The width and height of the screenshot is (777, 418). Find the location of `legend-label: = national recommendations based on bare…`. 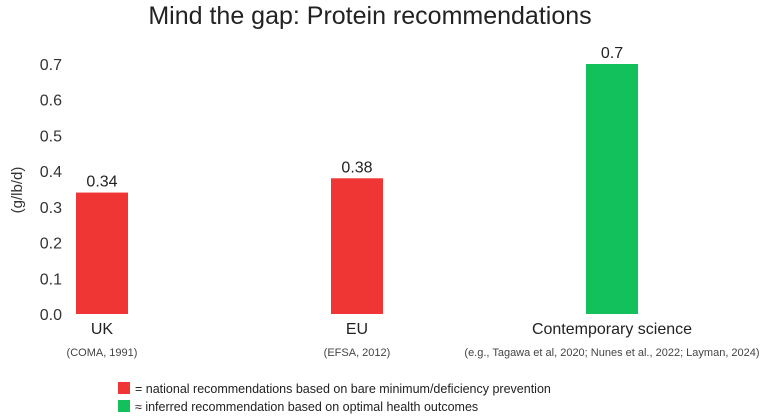

legend-label: = national recommendations based on bare… is located at coordinates (343, 389).